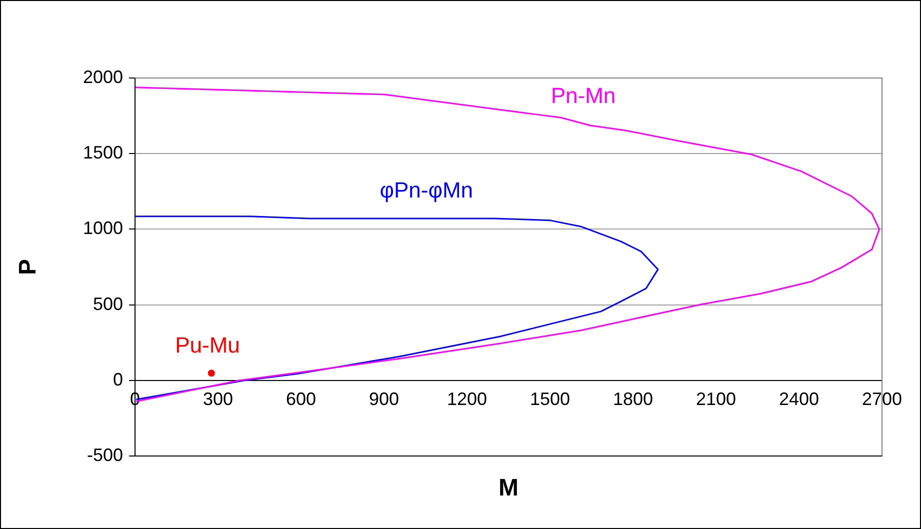 This screenshot has height=529, width=921. I want to click on y-tick-label: 1500, so click(103, 152).